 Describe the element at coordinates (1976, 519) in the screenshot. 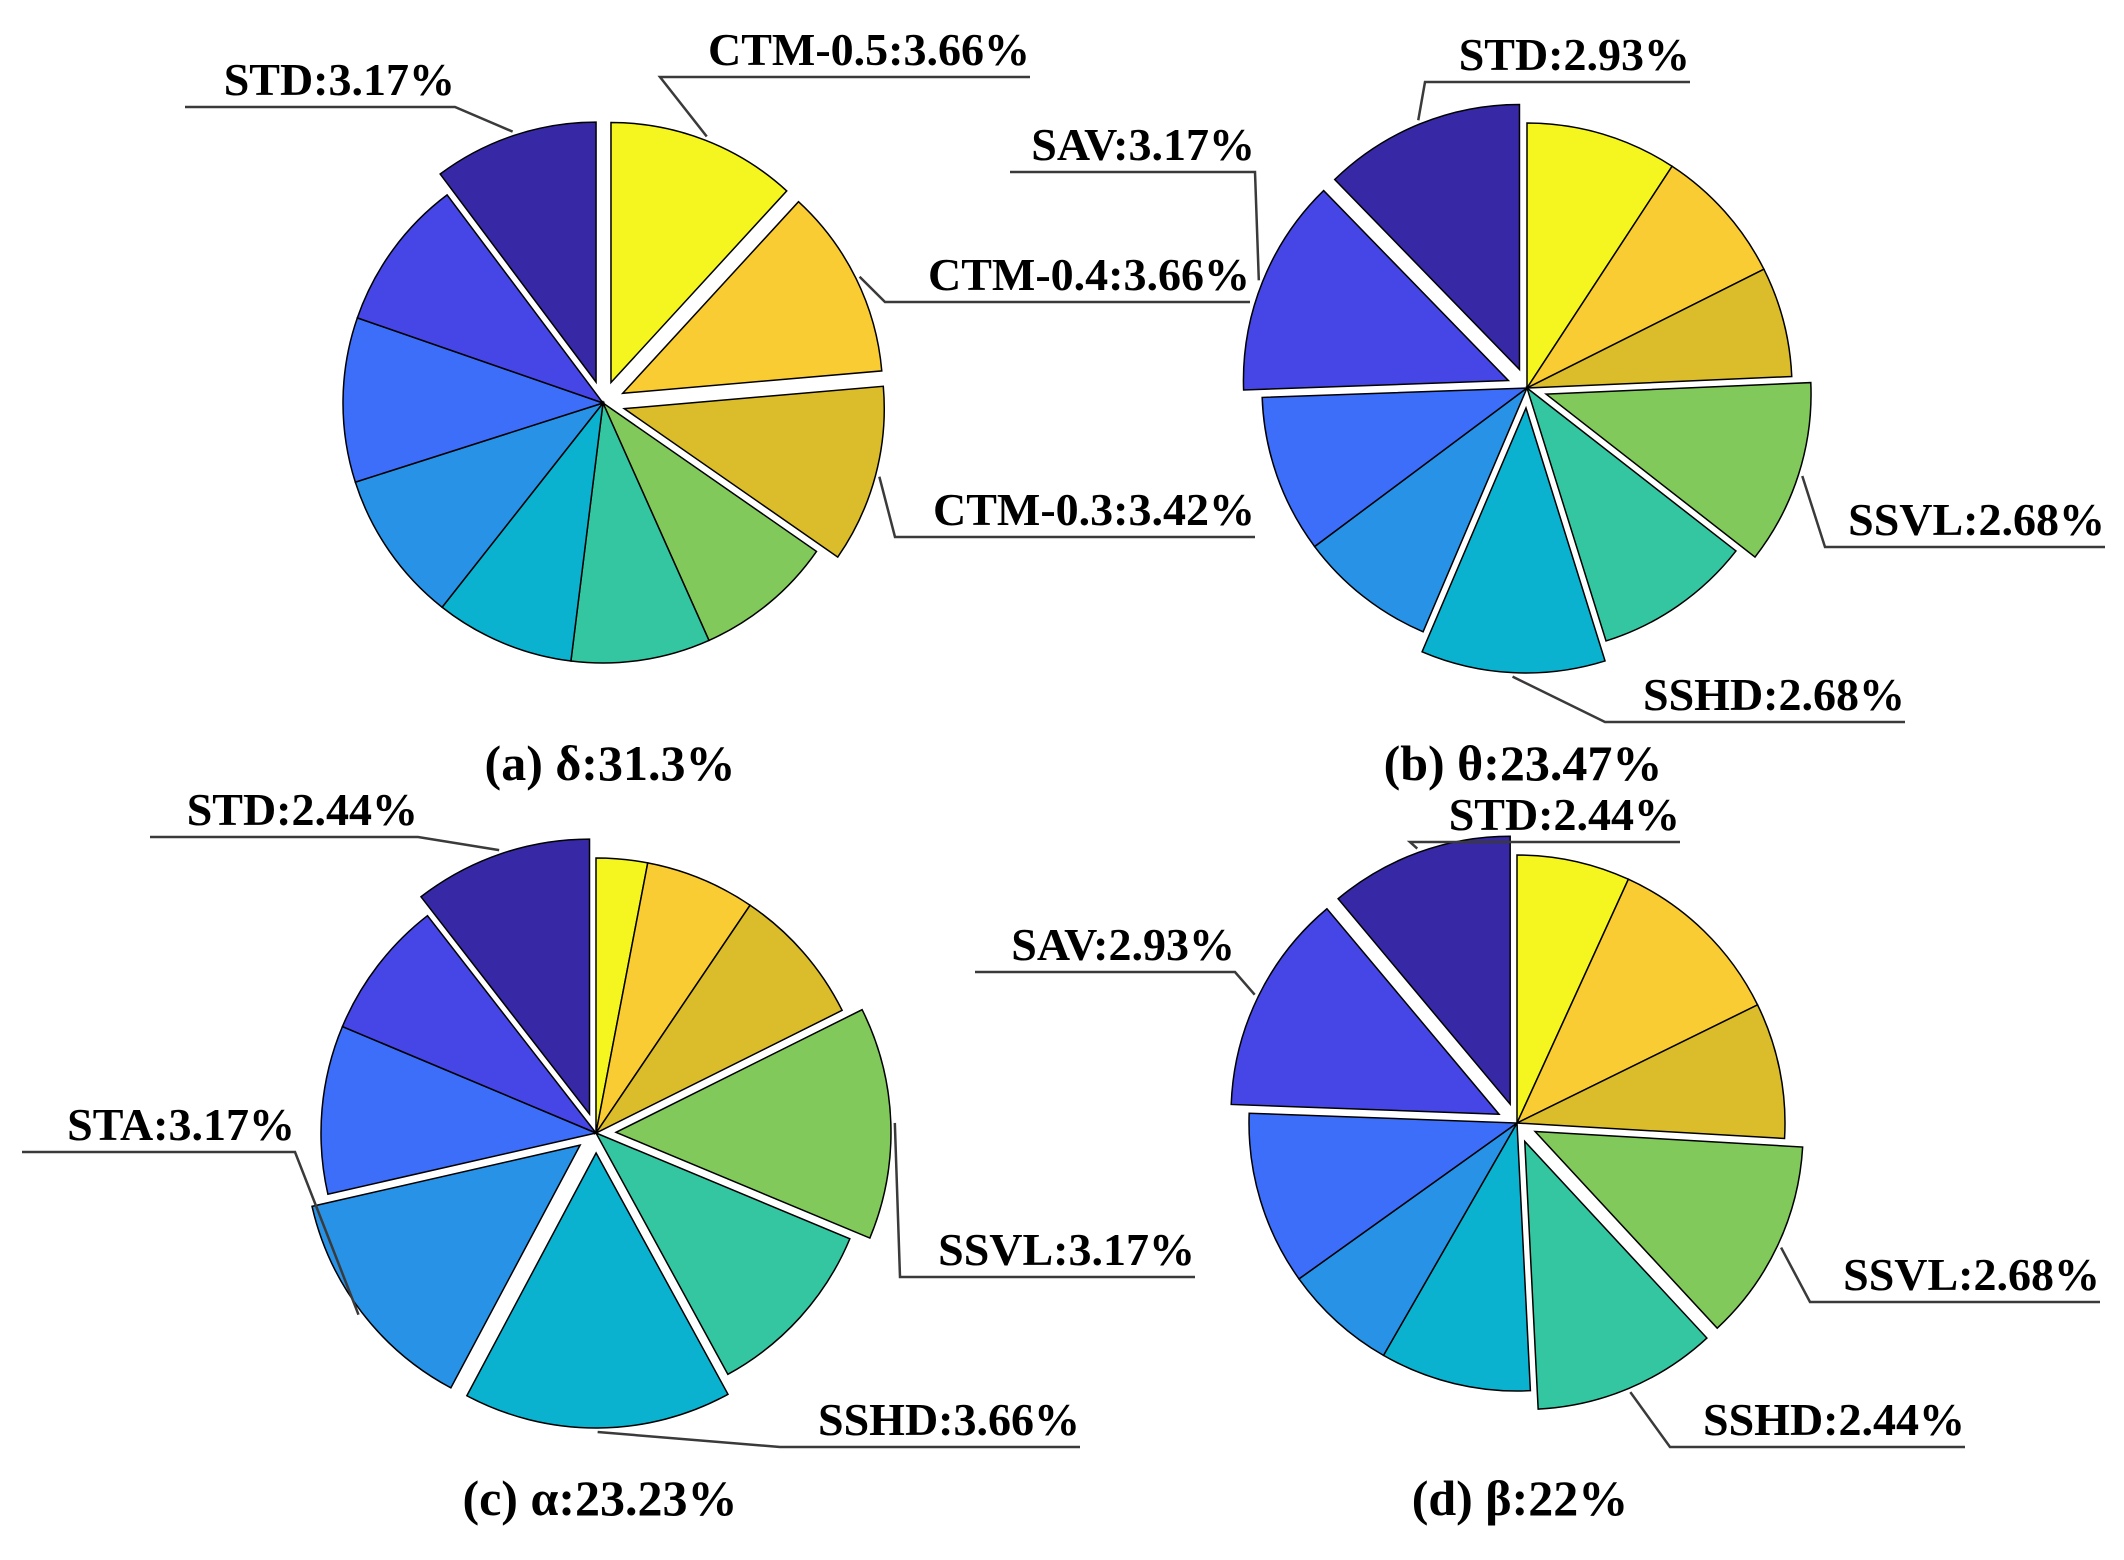

I see `pie-b-label-3: SSVL:2.68%` at that location.